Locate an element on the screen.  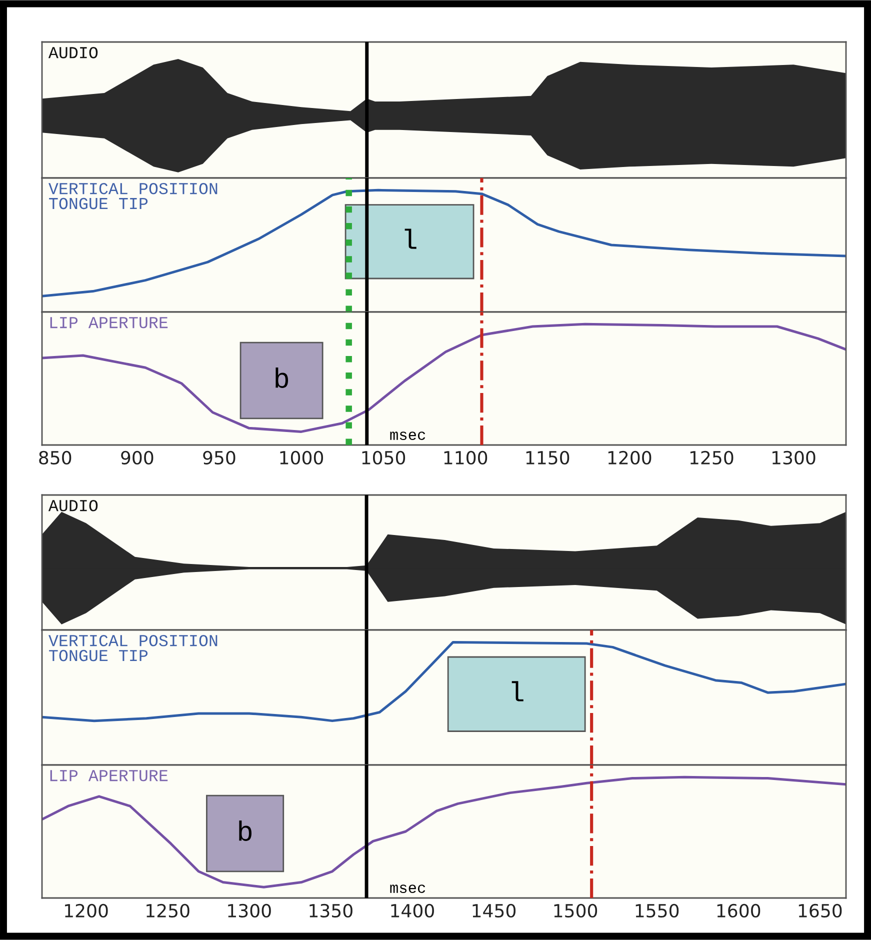
x-tick-label: 1600 is located at coordinates (738, 911).